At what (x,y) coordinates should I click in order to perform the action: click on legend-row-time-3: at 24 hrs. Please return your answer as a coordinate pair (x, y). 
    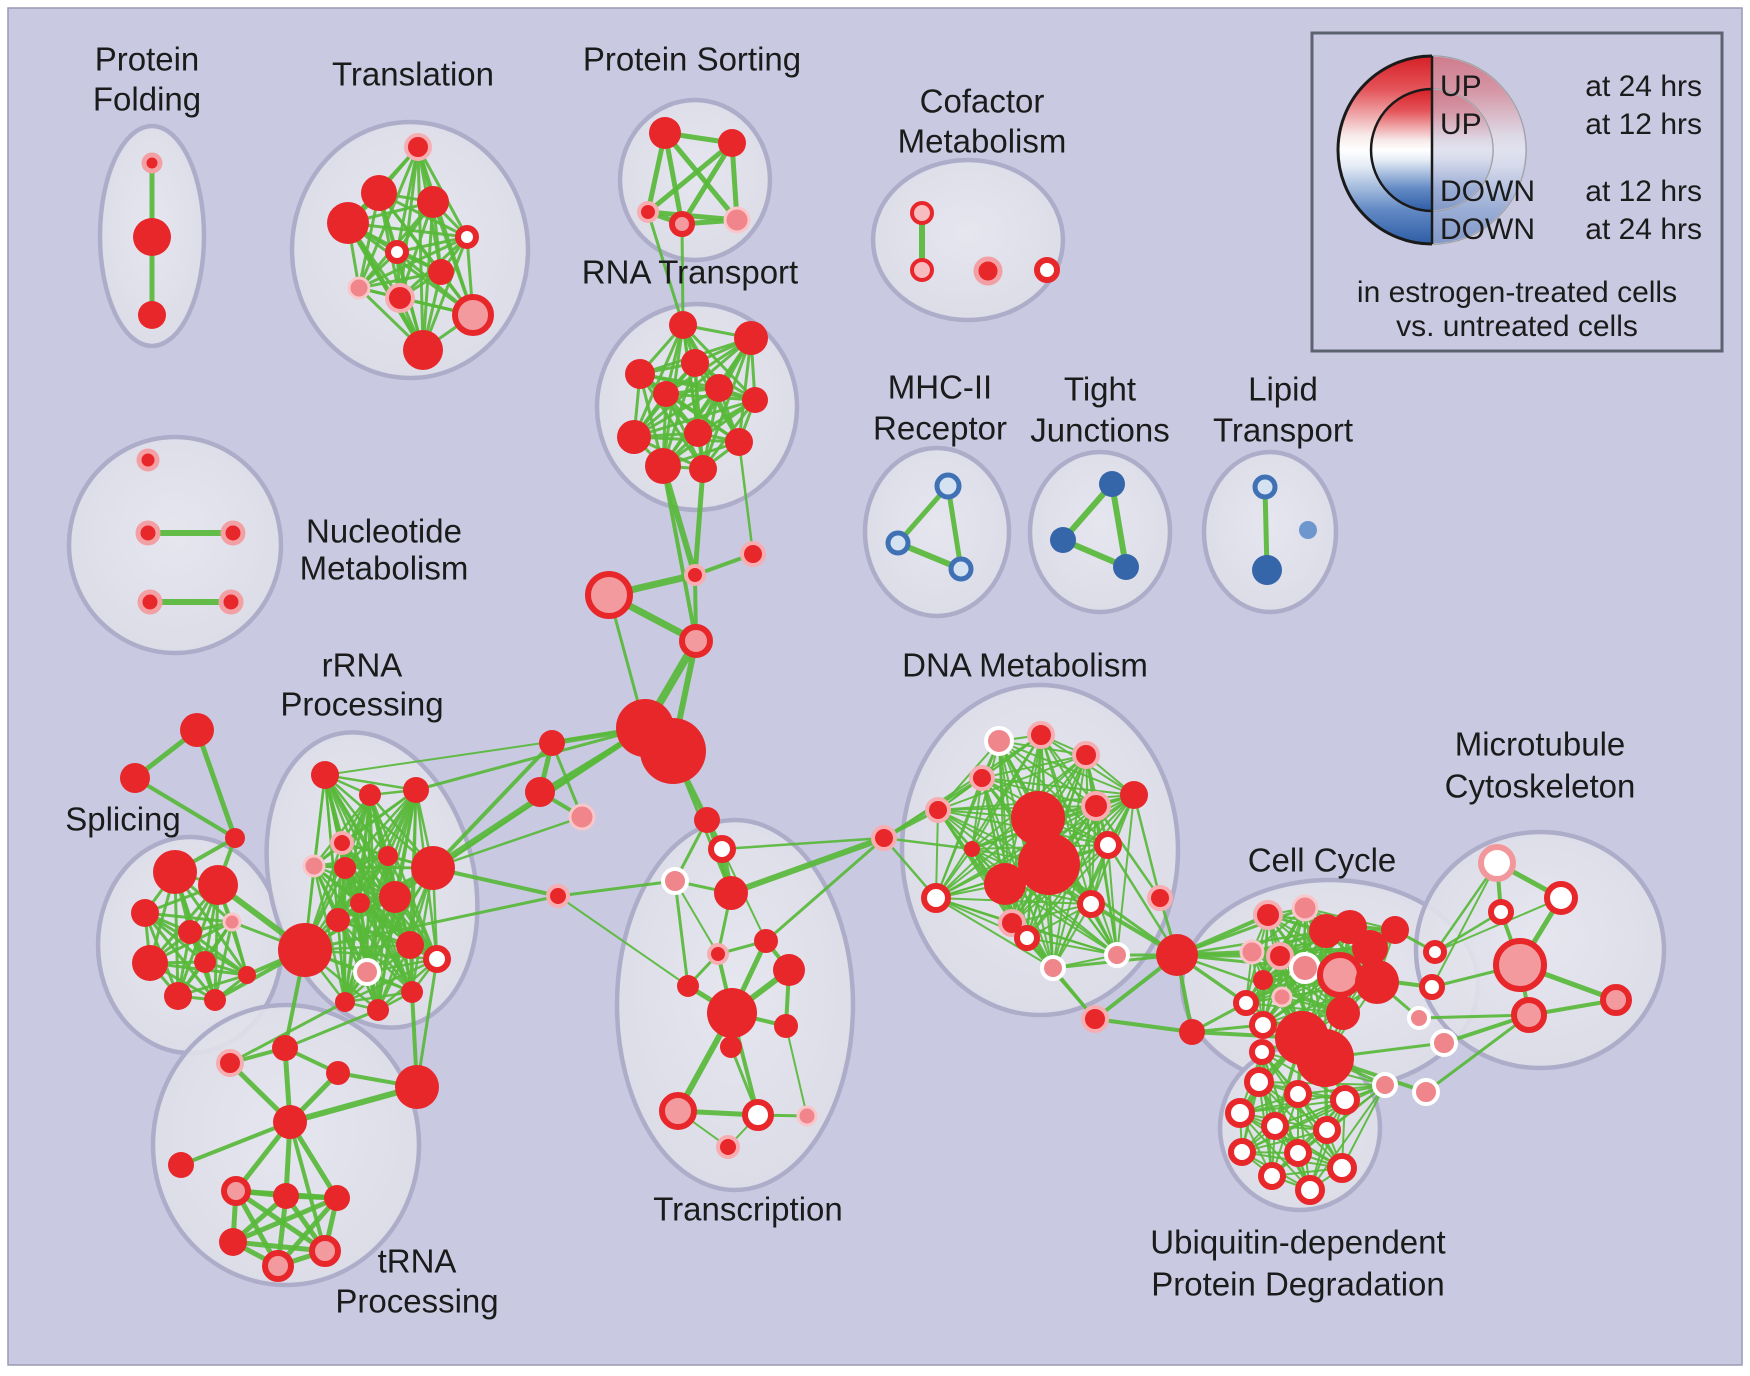
    Looking at the image, I should click on (1643, 229).